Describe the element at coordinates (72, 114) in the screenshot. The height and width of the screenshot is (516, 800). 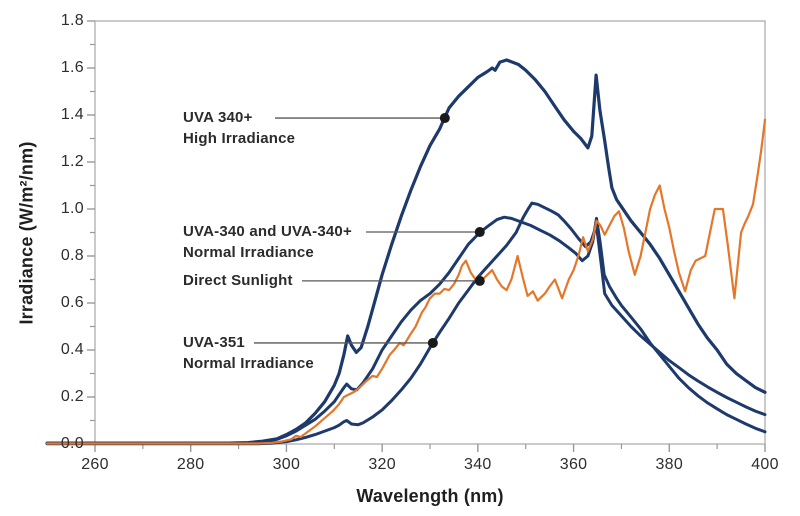
I see `y-tick-label: 1.4` at that location.